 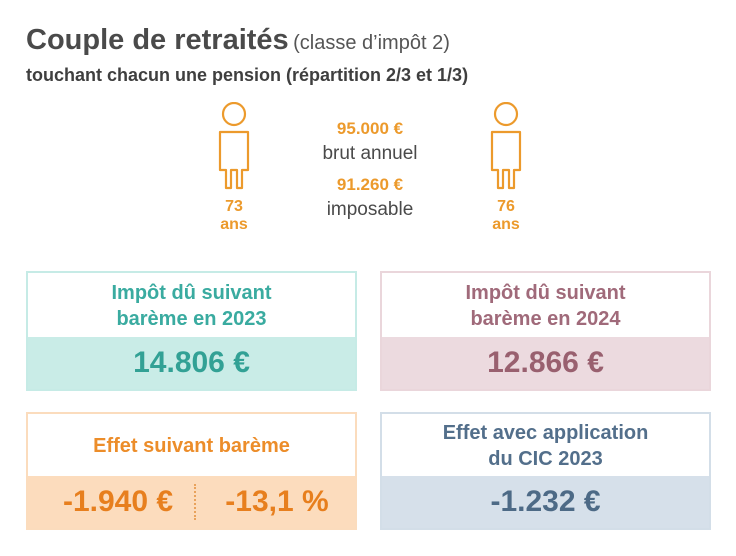 I want to click on effect-scale-values: -1.940 € -13,1 %, so click(x=191, y=502).